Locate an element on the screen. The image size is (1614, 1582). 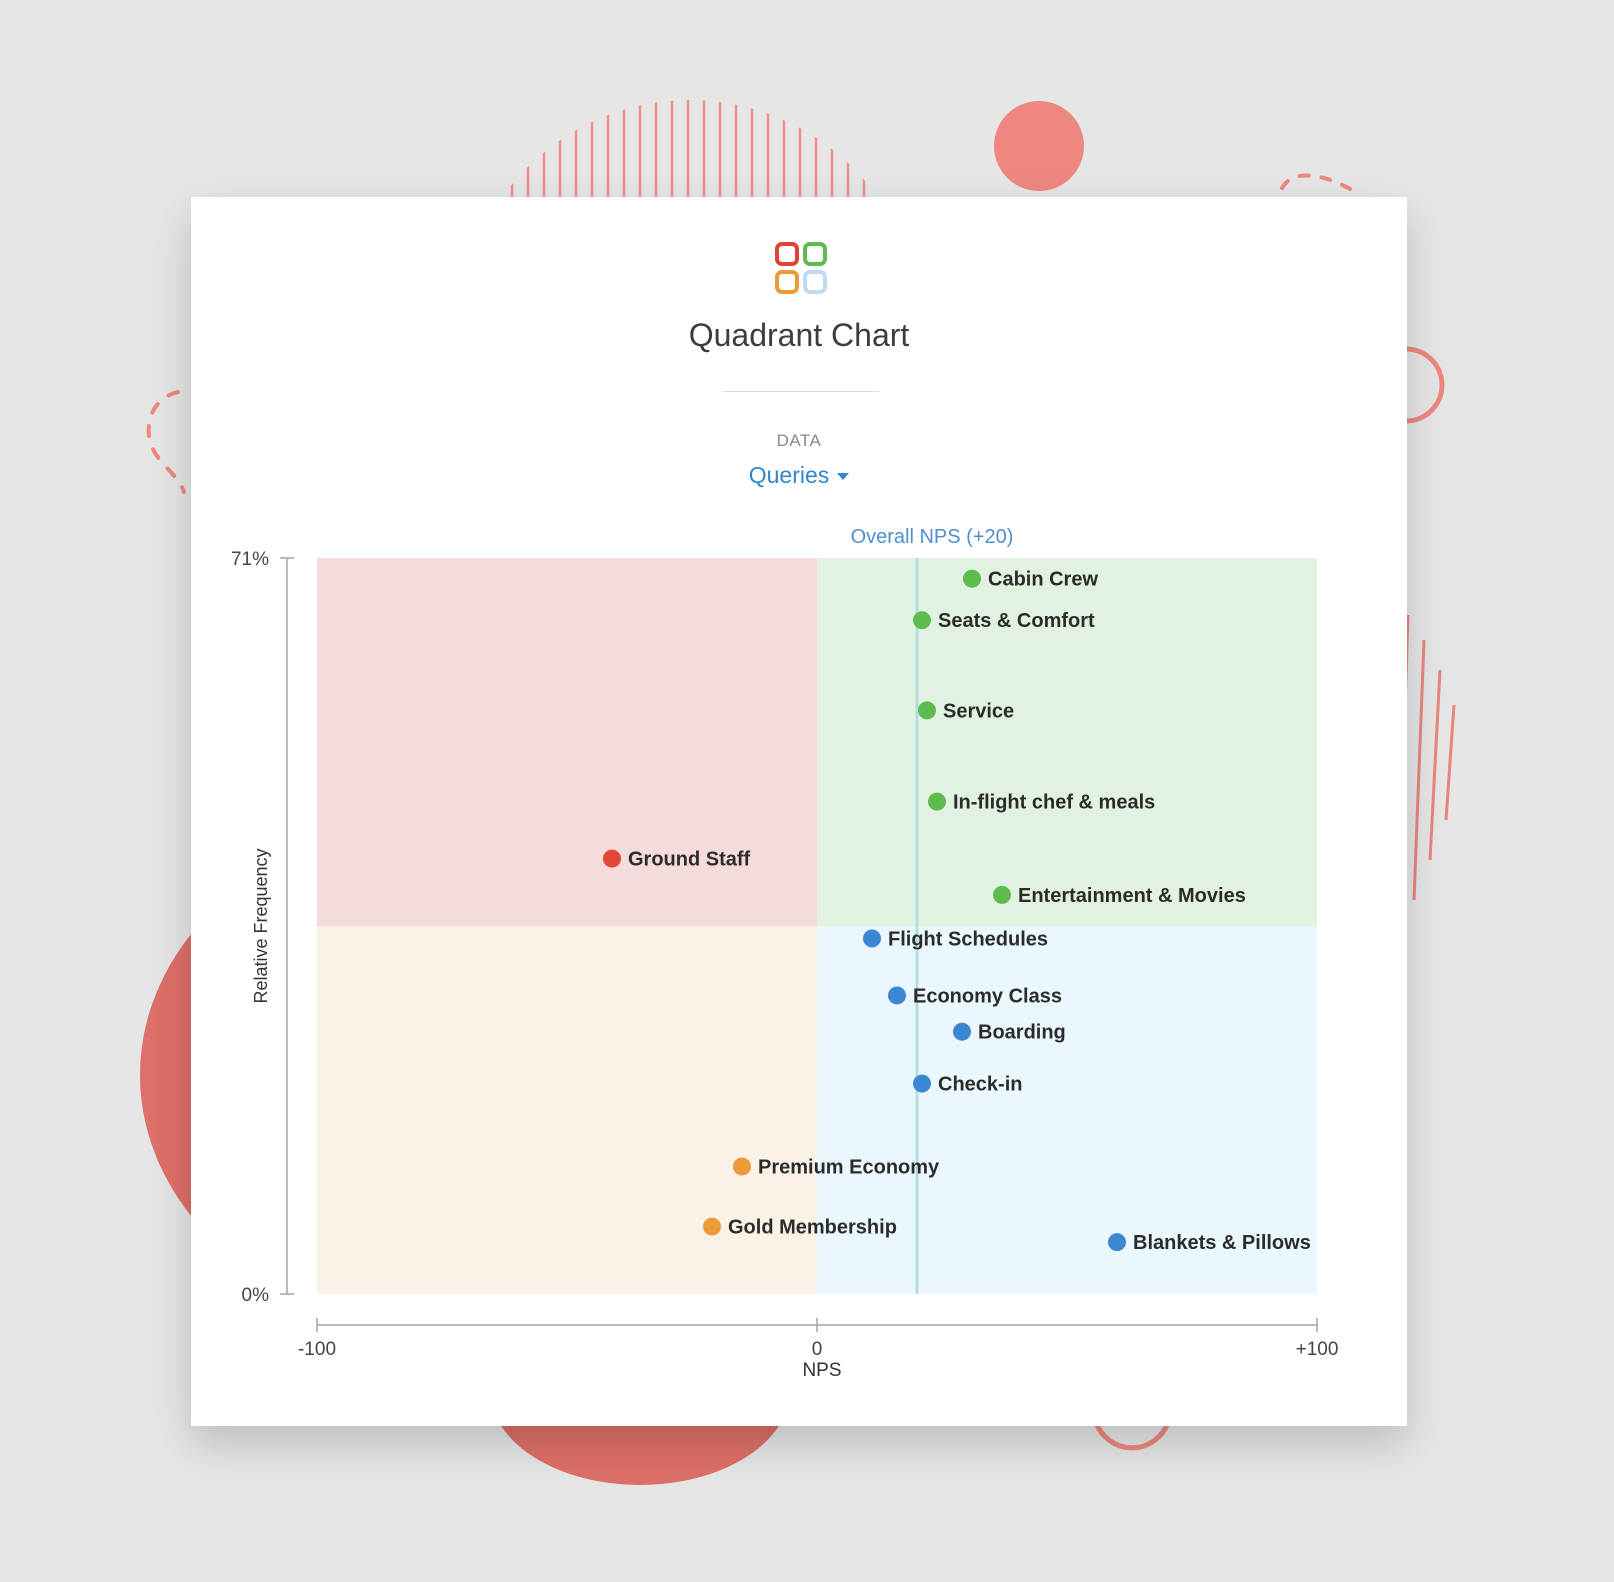
x-axis-title: NPS is located at coordinates (821, 1370).